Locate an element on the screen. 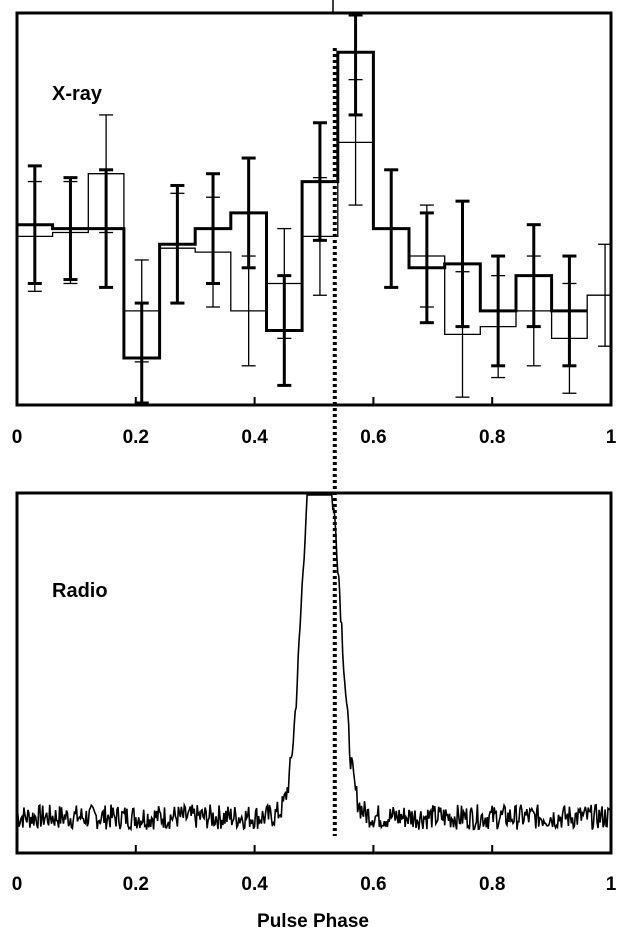  radio-x-ticks: 0 0.2 0.4 0.6 0.8 1 is located at coordinates (314, 870).